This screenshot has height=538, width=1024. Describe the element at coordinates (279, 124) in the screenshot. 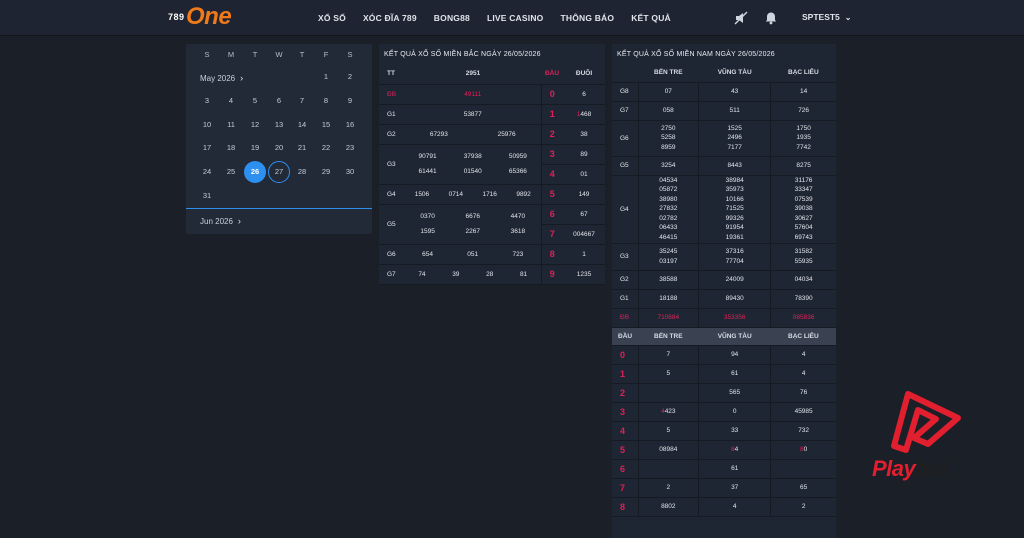

I see `calendar-day: 13` at that location.